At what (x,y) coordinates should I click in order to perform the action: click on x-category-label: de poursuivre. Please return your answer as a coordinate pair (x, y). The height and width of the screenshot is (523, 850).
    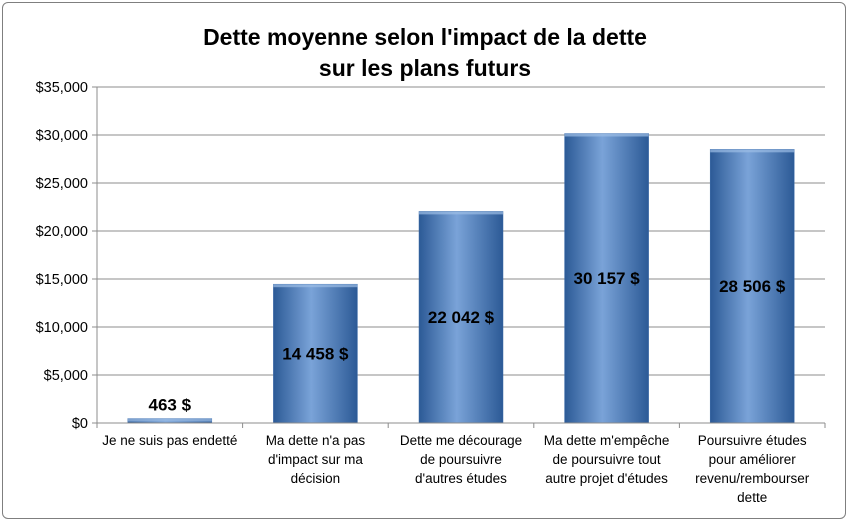
    Looking at the image, I should click on (461, 459).